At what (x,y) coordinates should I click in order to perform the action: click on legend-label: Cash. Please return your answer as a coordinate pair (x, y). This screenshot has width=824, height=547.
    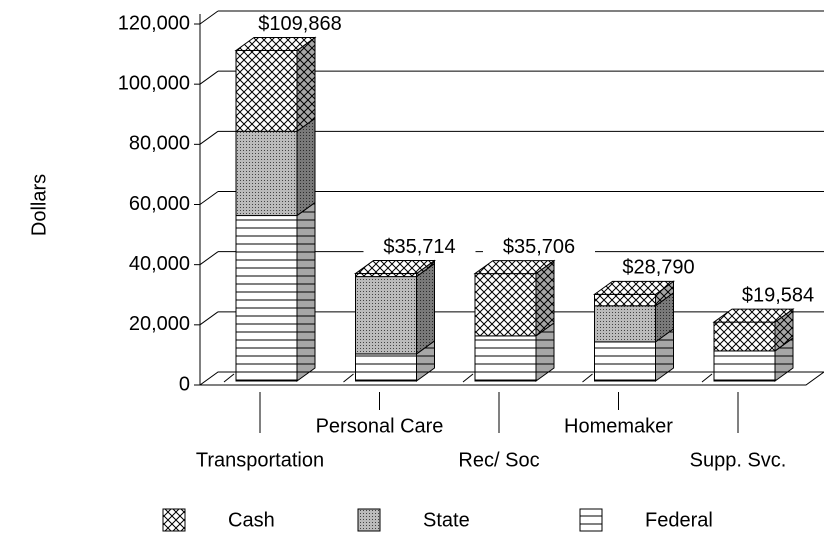
    Looking at the image, I should click on (251, 520).